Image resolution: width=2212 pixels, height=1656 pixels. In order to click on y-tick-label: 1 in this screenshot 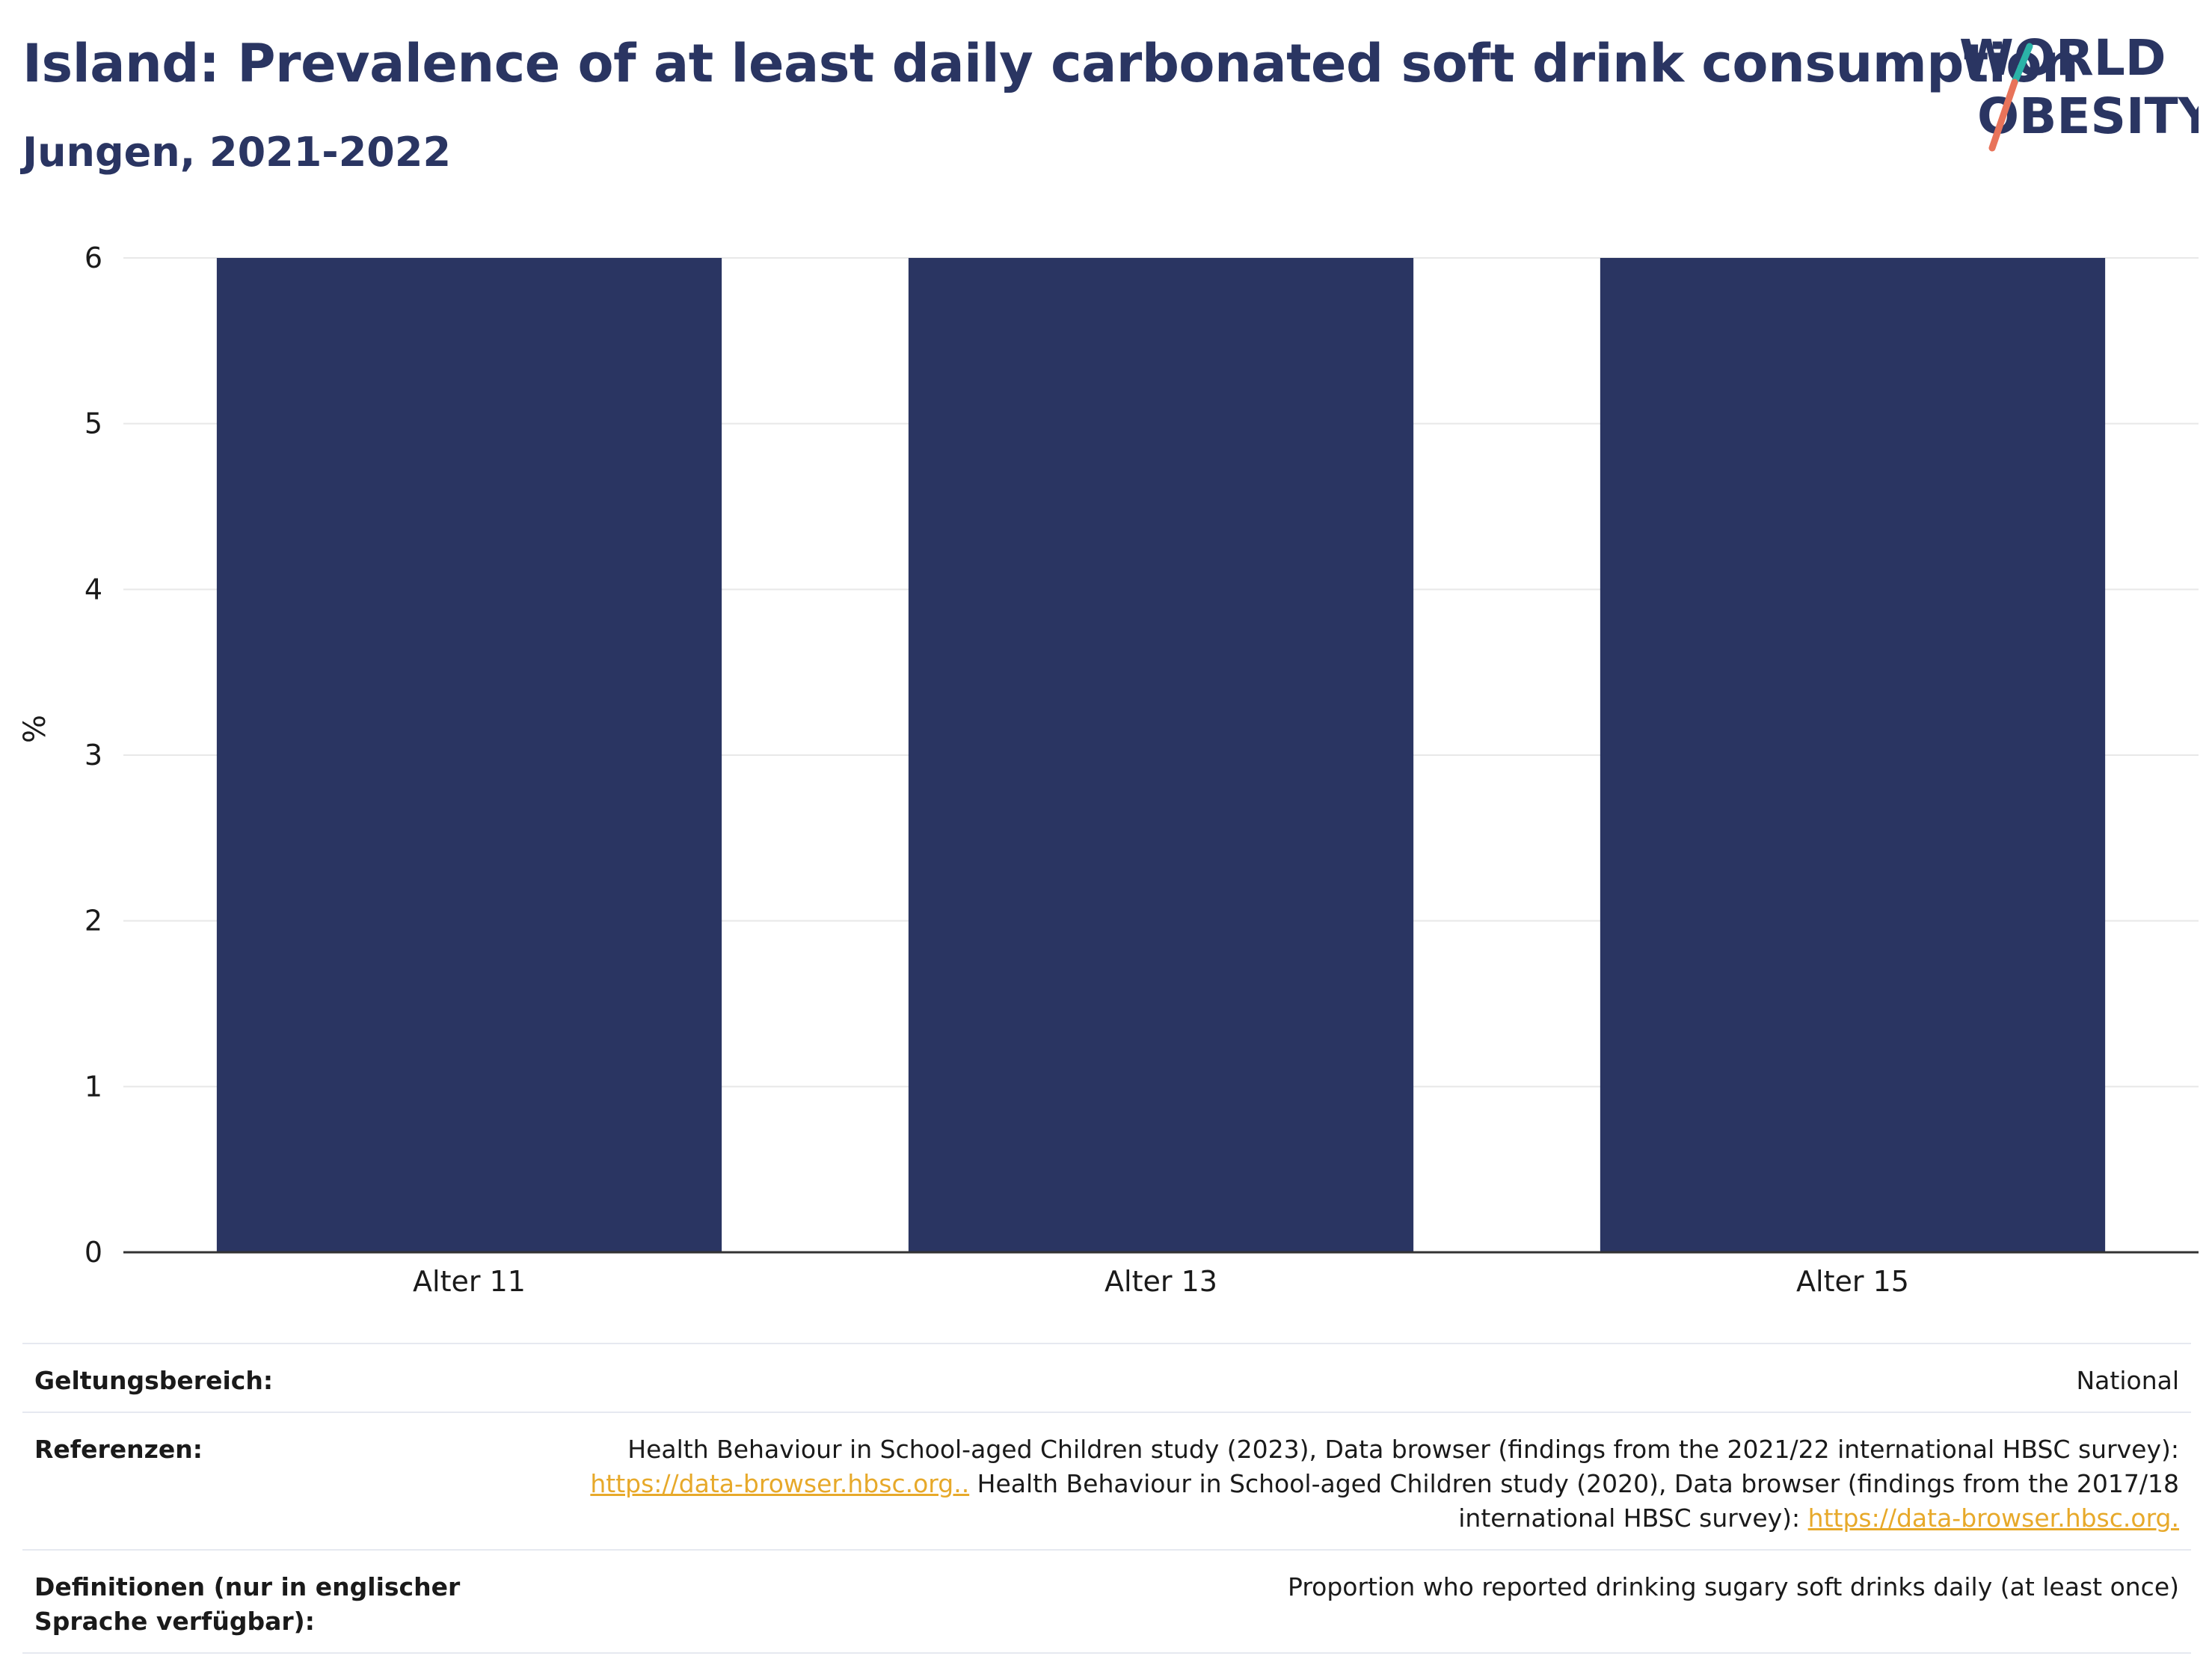, I will do `click(93, 1086)`.